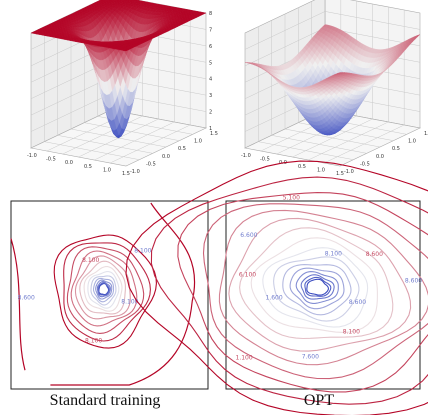 This screenshot has height=415, width=428. Describe the element at coordinates (291, 197) in the screenshot. I see `contour-level-label: 5.100` at that location.